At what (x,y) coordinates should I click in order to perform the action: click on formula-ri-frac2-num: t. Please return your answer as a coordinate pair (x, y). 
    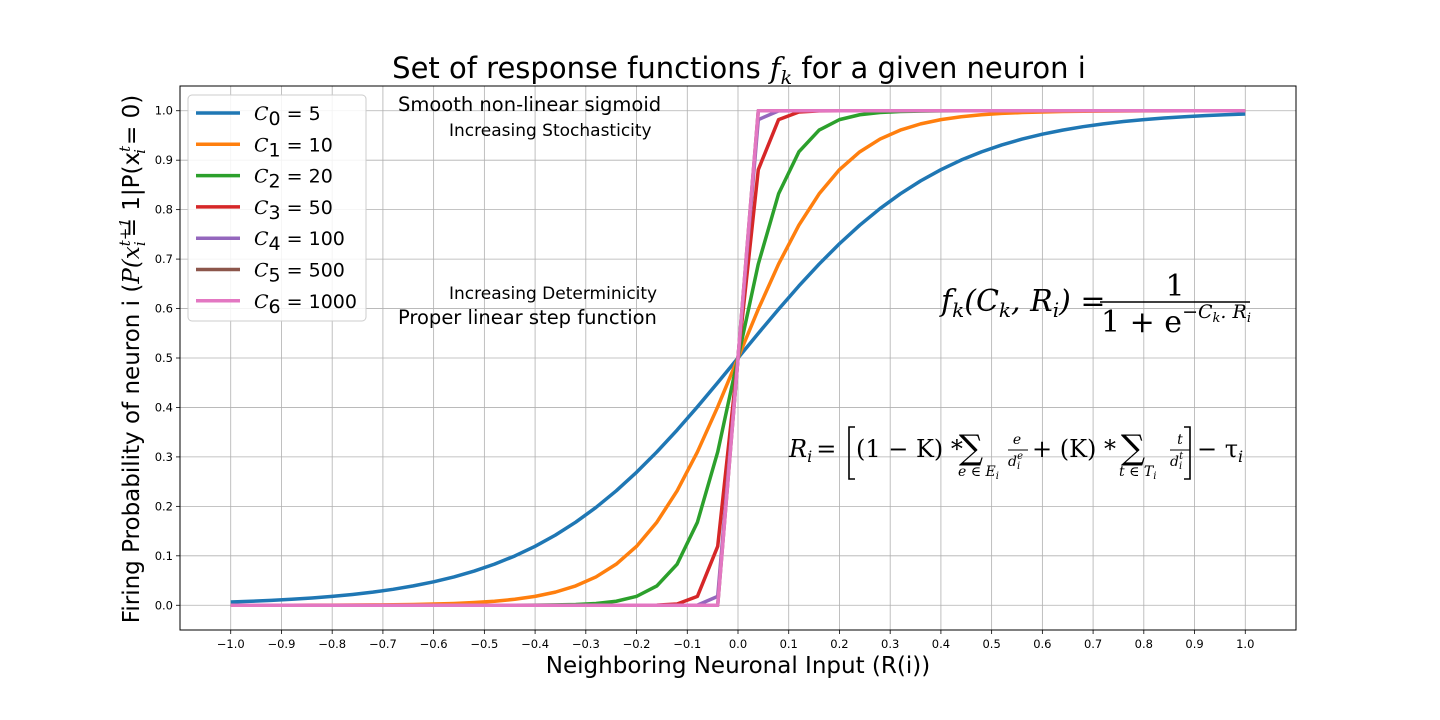
    Looking at the image, I should click on (1180, 440).